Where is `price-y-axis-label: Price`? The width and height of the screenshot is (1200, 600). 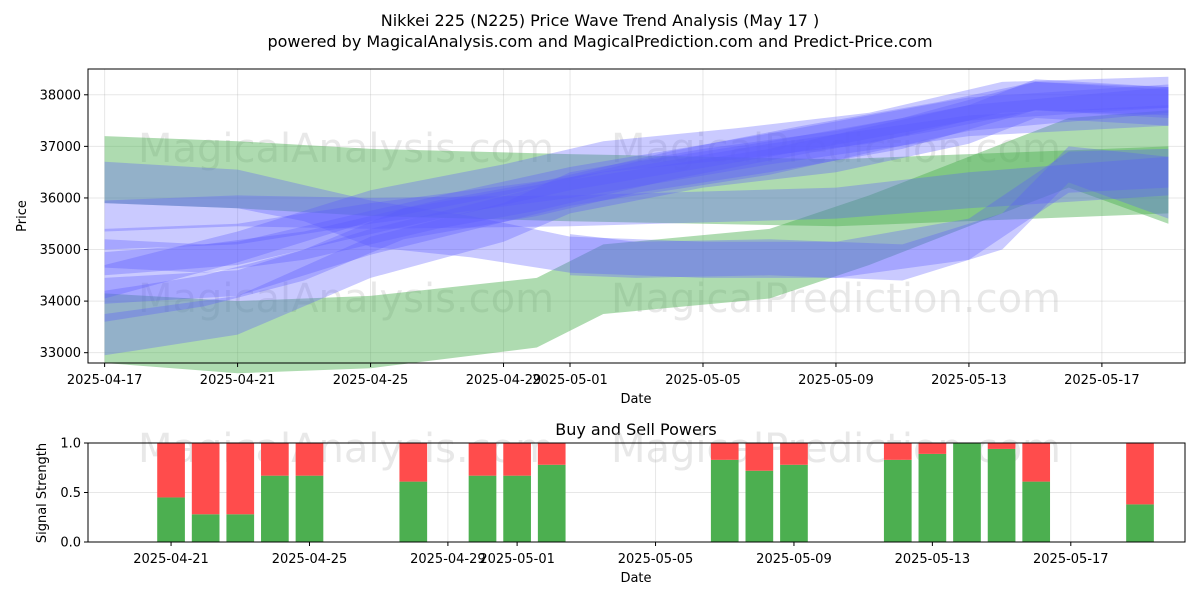 price-y-axis-label: Price is located at coordinates (22, 216).